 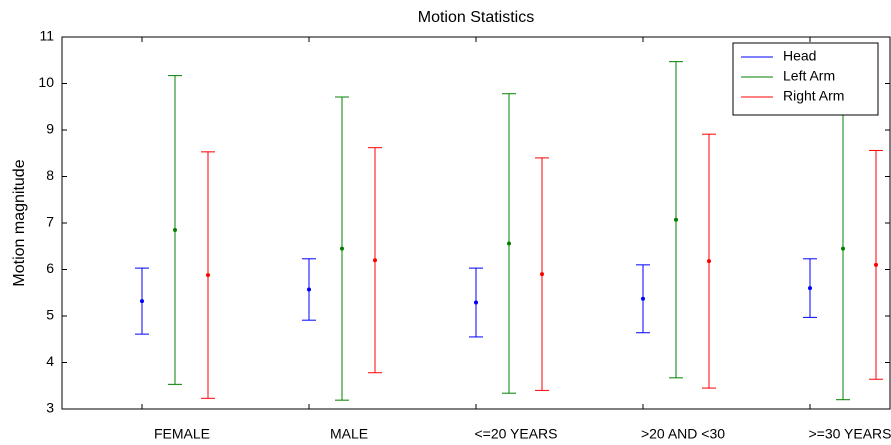 What do you see at coordinates (50, 315) in the screenshot?
I see `y-tick-label: 5` at bounding box center [50, 315].